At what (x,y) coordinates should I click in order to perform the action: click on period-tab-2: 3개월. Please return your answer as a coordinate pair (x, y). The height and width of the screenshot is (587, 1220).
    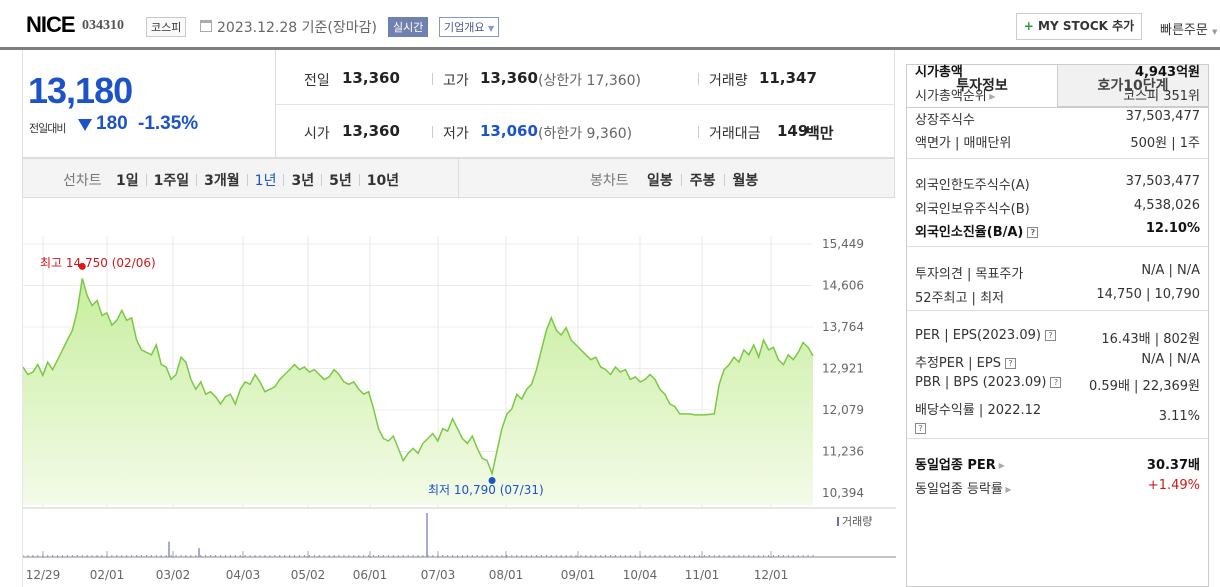
    Looking at the image, I should click on (222, 181).